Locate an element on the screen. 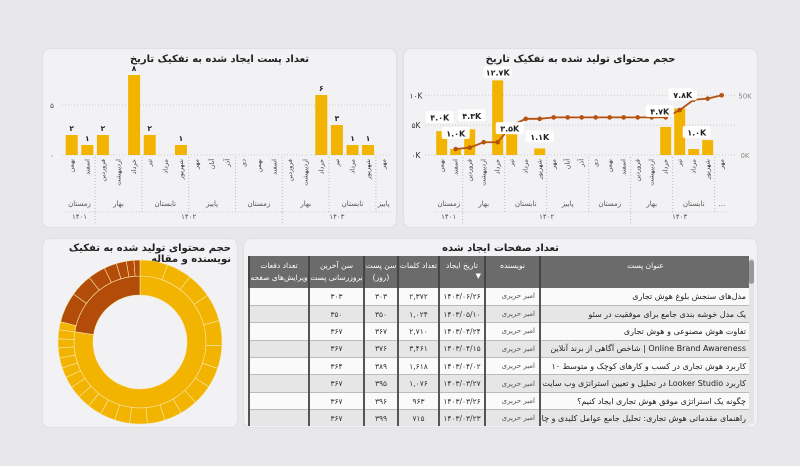 The height and width of the screenshot is (466, 800). table-cell: ۳۷۶ is located at coordinates (380, 349).